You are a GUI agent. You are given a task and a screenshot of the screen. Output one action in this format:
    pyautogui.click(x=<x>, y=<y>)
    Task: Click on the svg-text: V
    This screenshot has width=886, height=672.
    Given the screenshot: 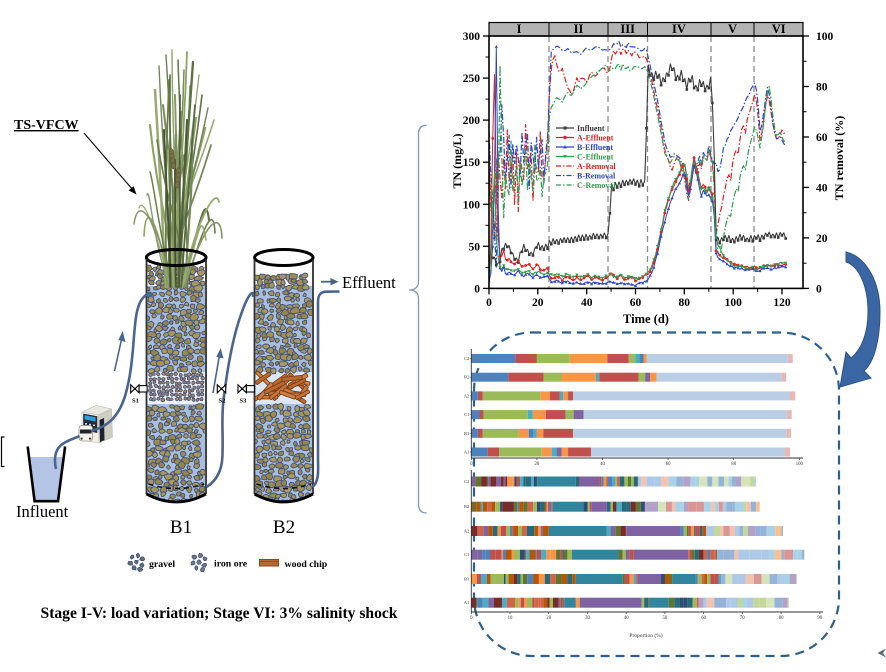 What is the action you would take?
    pyautogui.click(x=732, y=29)
    